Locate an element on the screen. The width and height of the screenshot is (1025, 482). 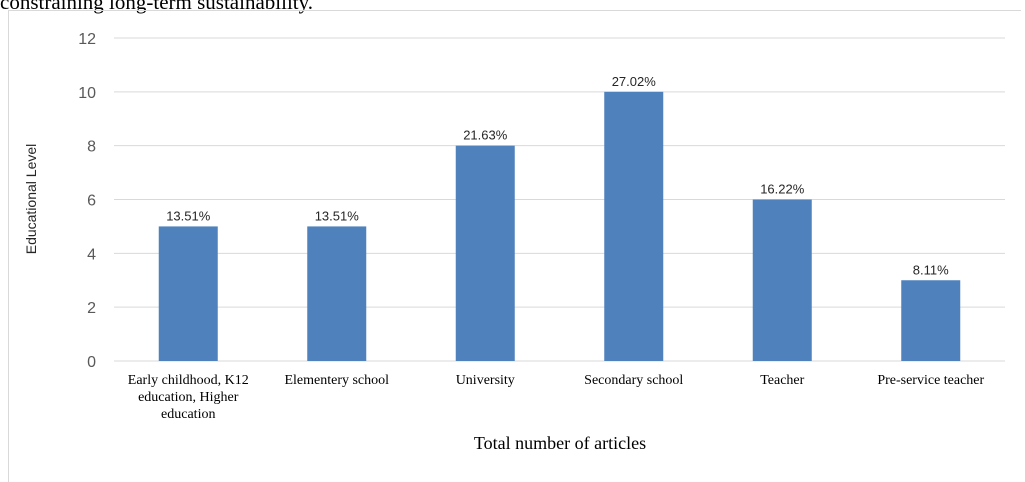
data-label: 16.22% is located at coordinates (782, 189).